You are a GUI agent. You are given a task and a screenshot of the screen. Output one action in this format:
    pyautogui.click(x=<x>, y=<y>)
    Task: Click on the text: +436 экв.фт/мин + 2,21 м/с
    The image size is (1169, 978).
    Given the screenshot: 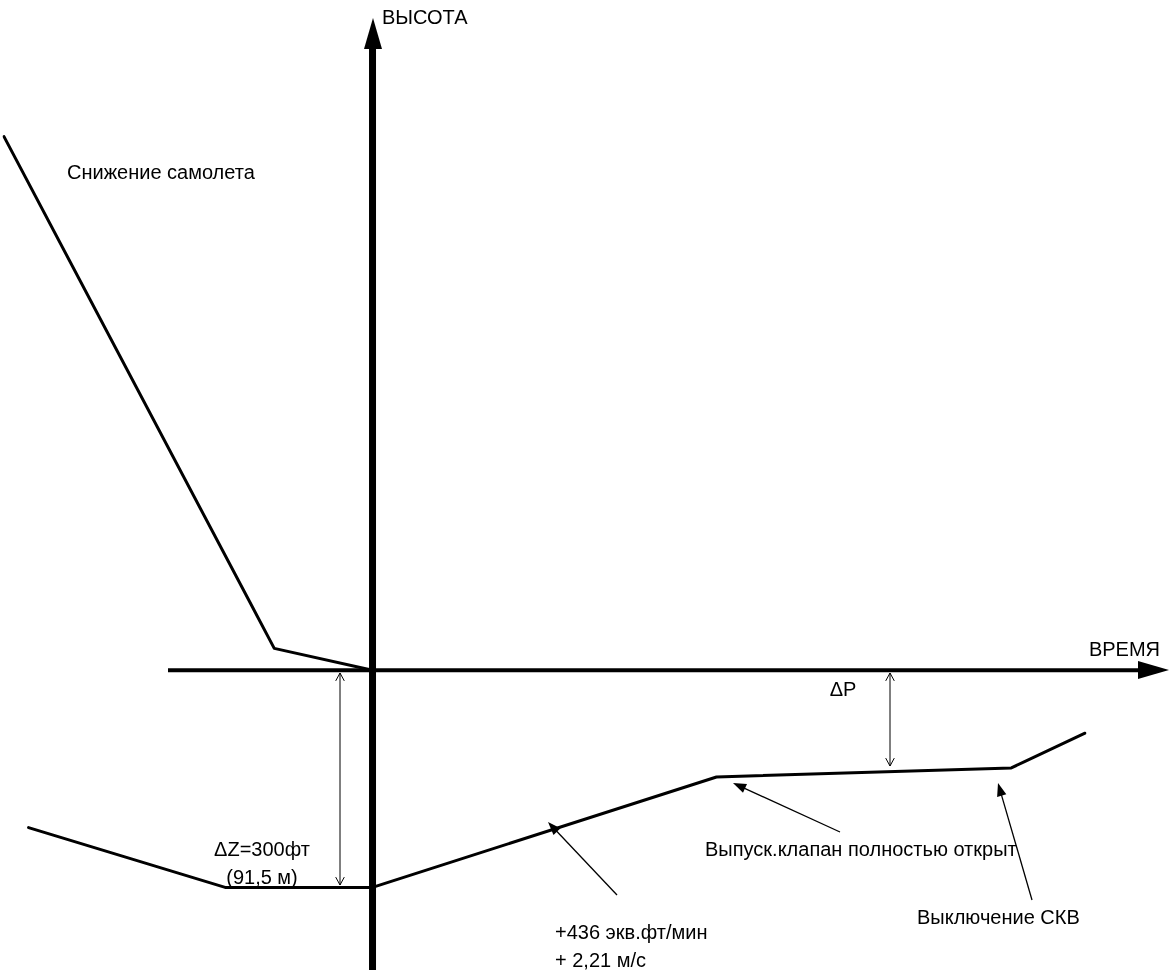 What is the action you would take?
    pyautogui.click(x=631, y=945)
    